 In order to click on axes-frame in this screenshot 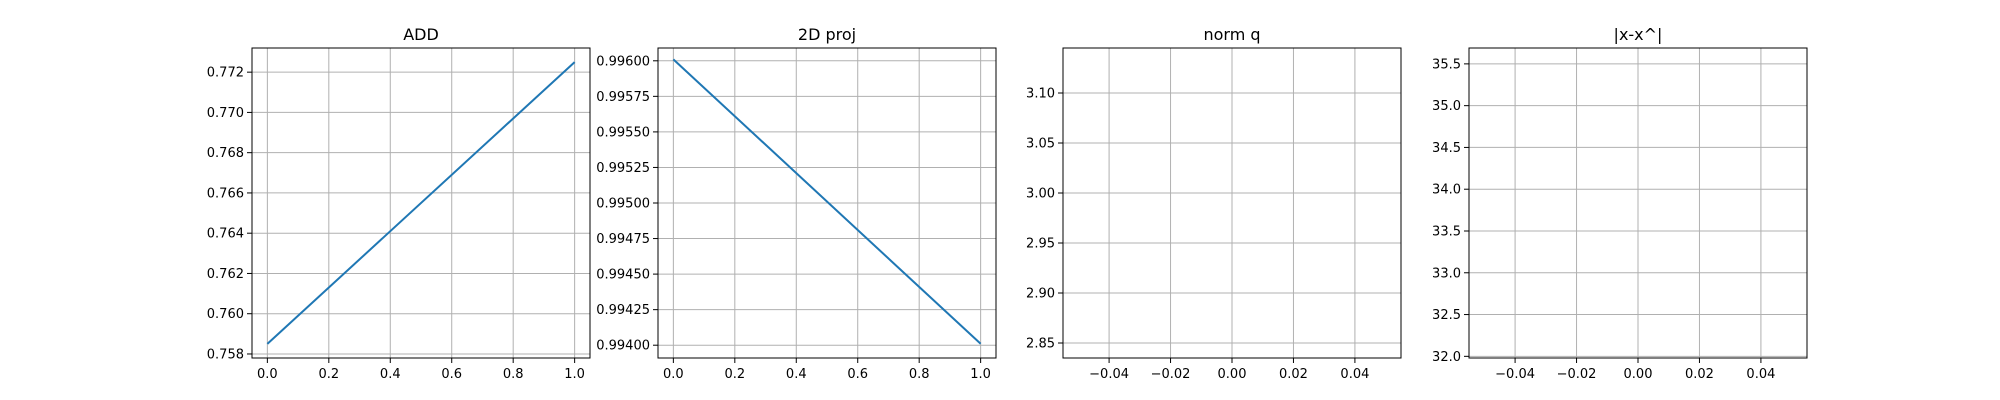, I will do `click(421, 203)`.